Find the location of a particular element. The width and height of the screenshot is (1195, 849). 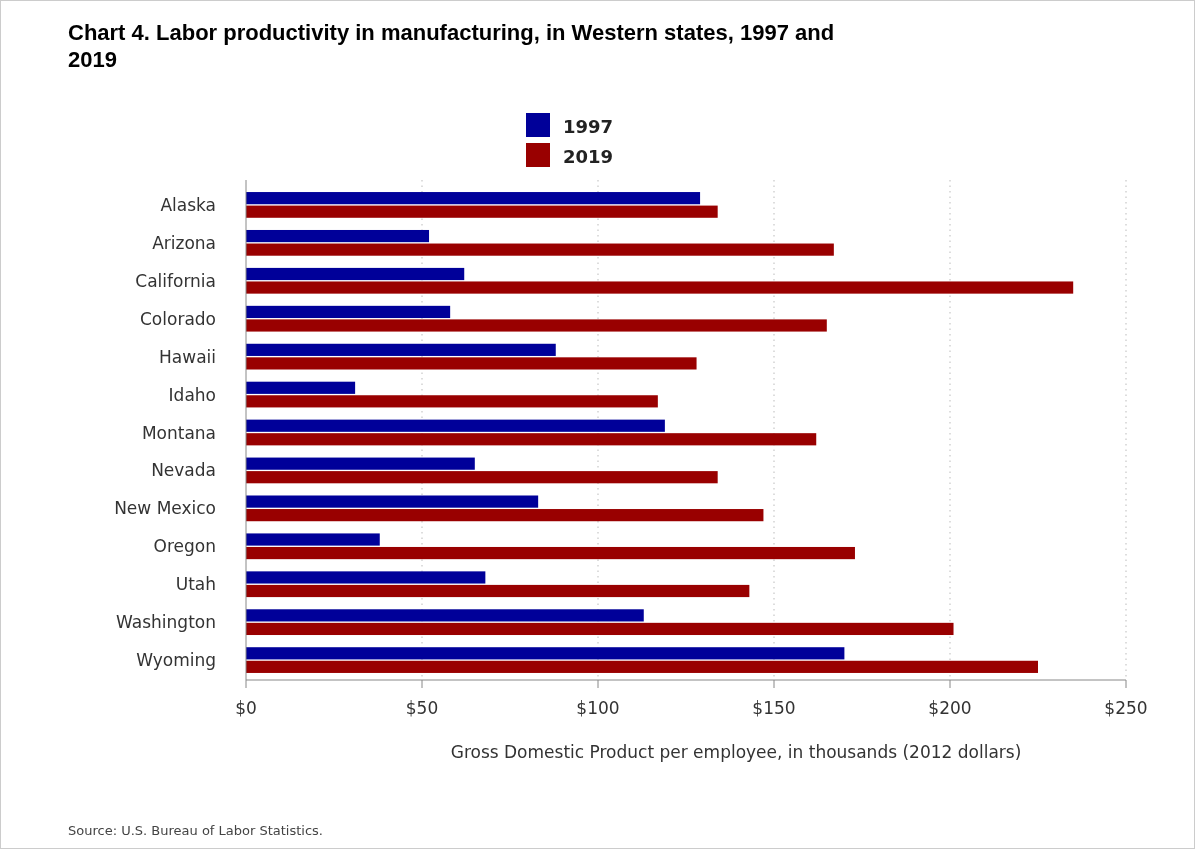

y-tick-label: Colorado is located at coordinates (178, 318).